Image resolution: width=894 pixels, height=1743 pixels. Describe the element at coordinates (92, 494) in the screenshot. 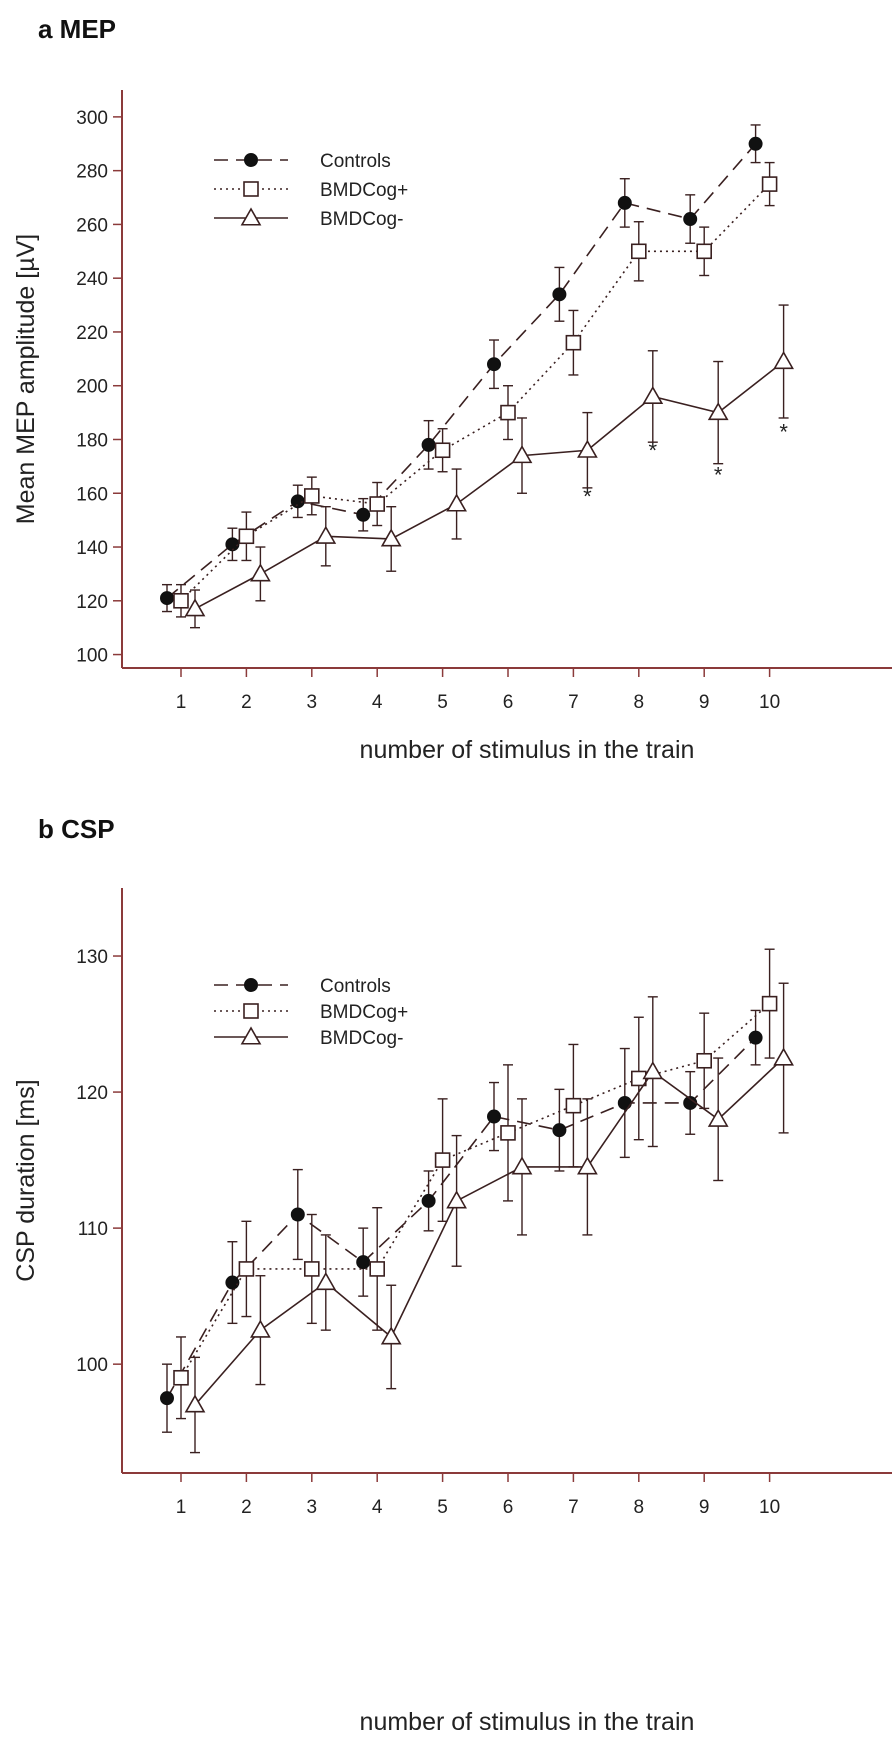

I see `y-tick-label: 160` at that location.